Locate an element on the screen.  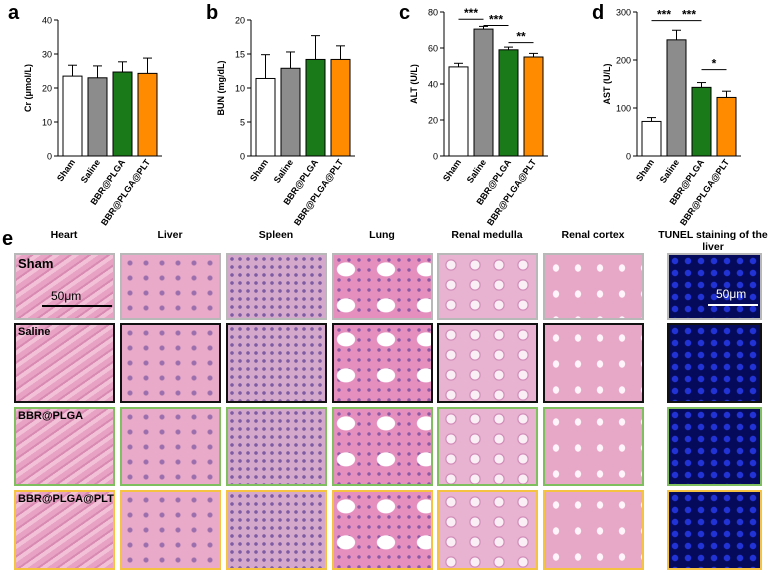
y-tick-label: 5 is located at coordinates (242, 123).